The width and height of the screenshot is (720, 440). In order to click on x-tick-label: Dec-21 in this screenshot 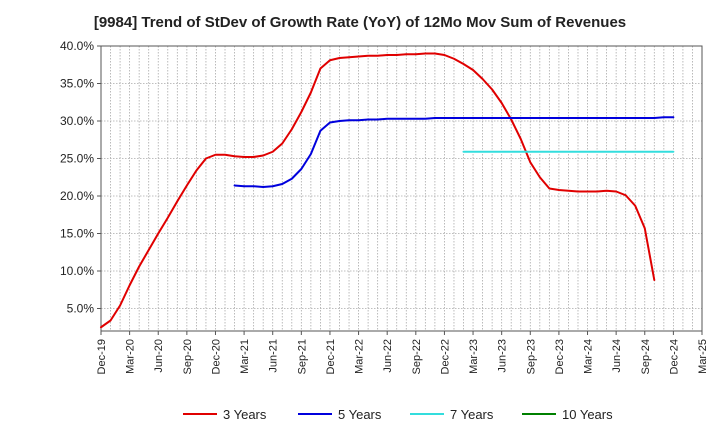, I will do `click(331, 356)`.